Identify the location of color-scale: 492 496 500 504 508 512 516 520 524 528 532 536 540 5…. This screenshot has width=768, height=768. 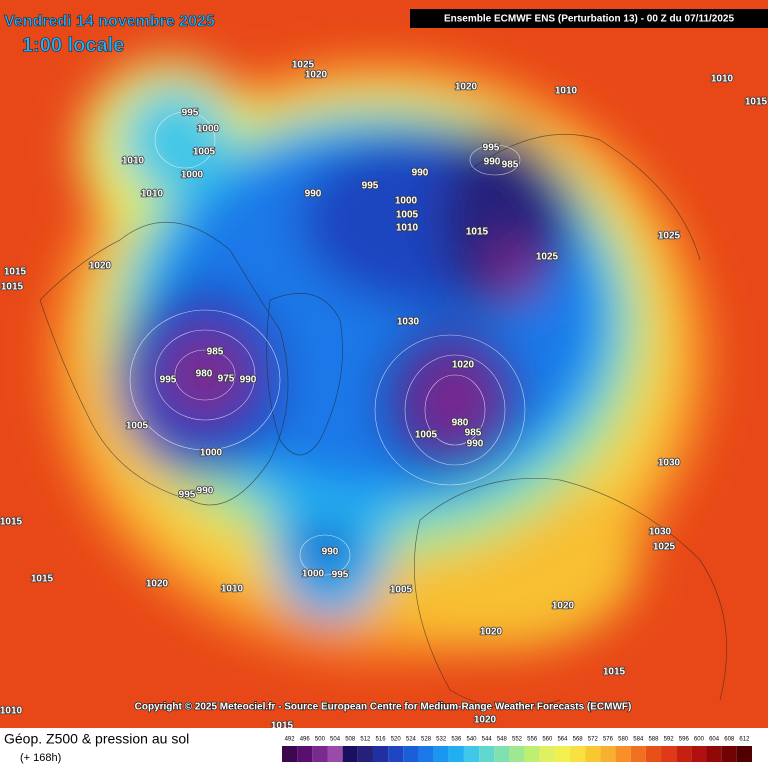
(517, 749).